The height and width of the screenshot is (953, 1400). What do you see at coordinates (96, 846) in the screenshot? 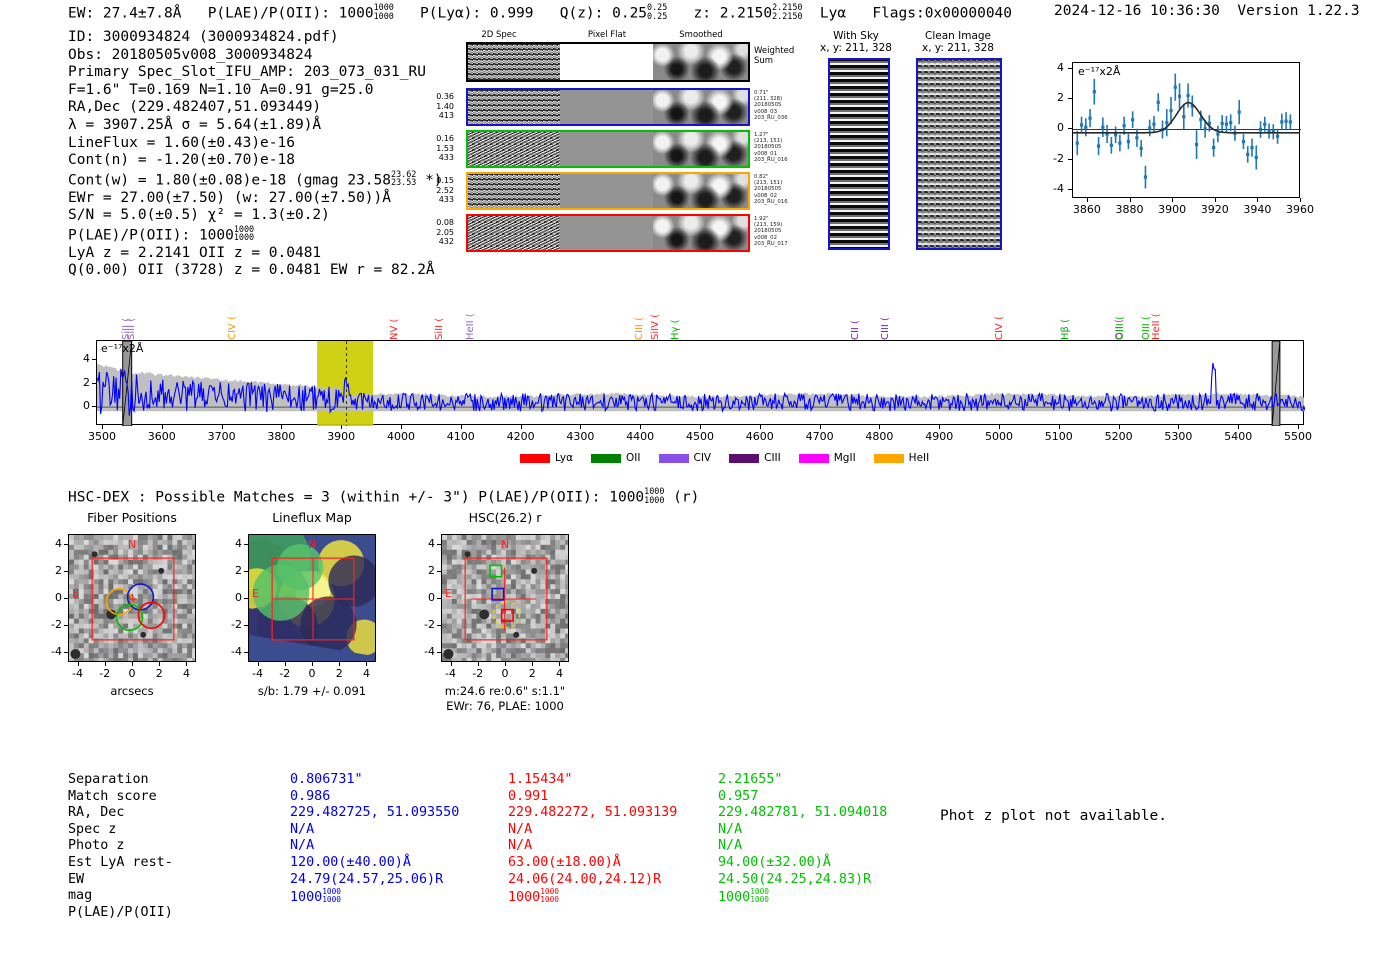
I see `table-row-label: Photo z` at bounding box center [96, 846].